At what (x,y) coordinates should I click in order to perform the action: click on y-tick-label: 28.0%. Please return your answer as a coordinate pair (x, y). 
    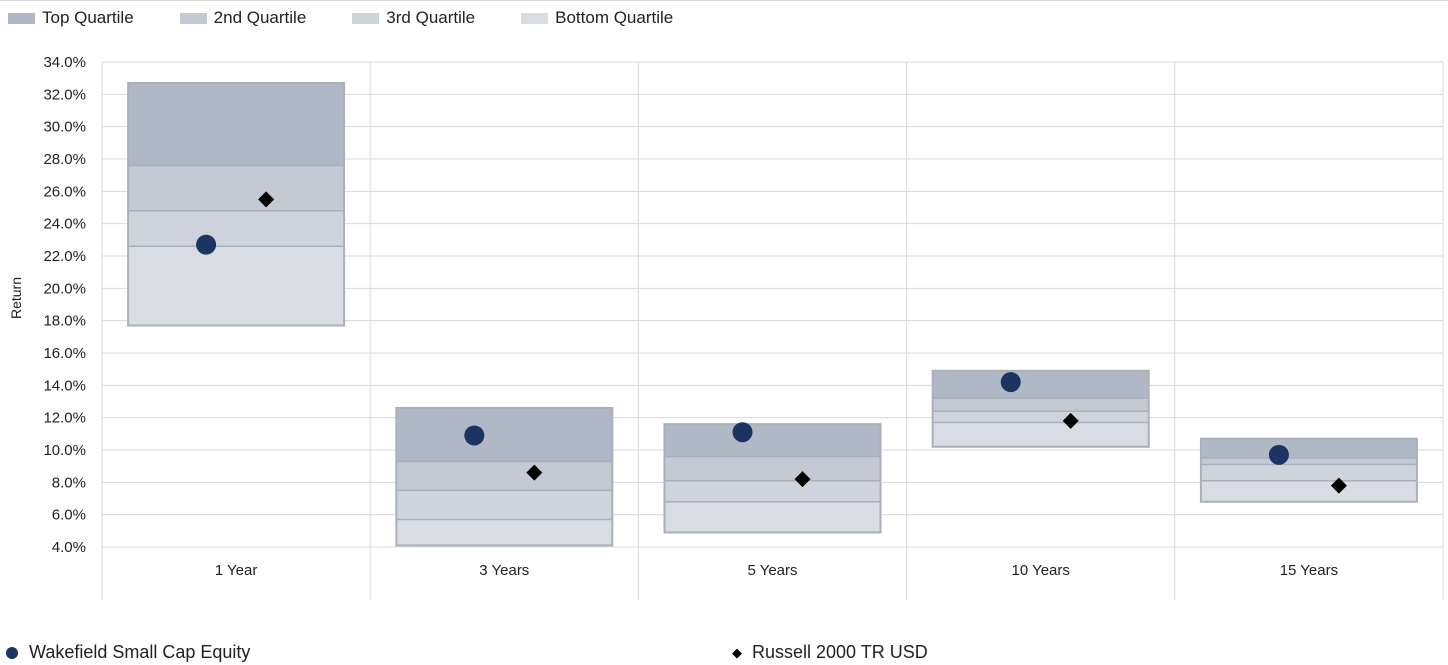
    Looking at the image, I should click on (64, 159).